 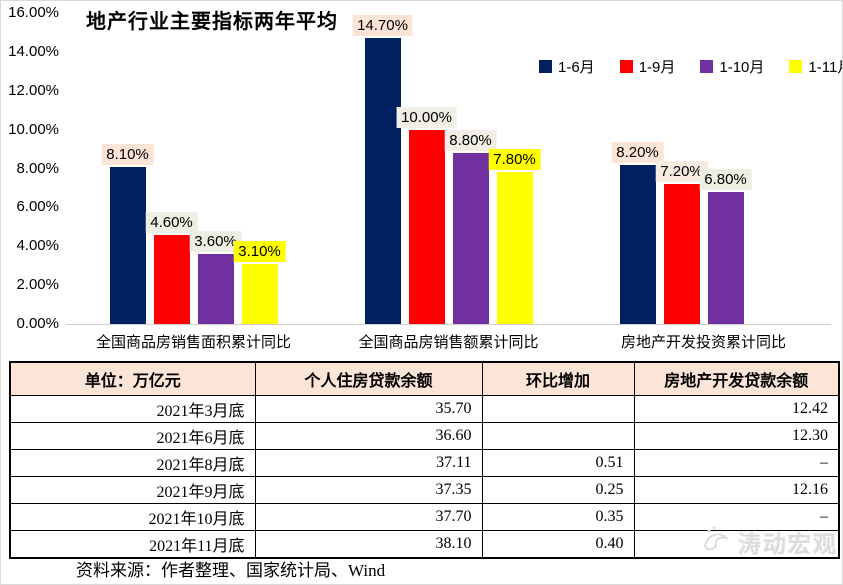 What do you see at coordinates (736, 490) in the screenshot?
I see `table-cell: 12.16` at bounding box center [736, 490].